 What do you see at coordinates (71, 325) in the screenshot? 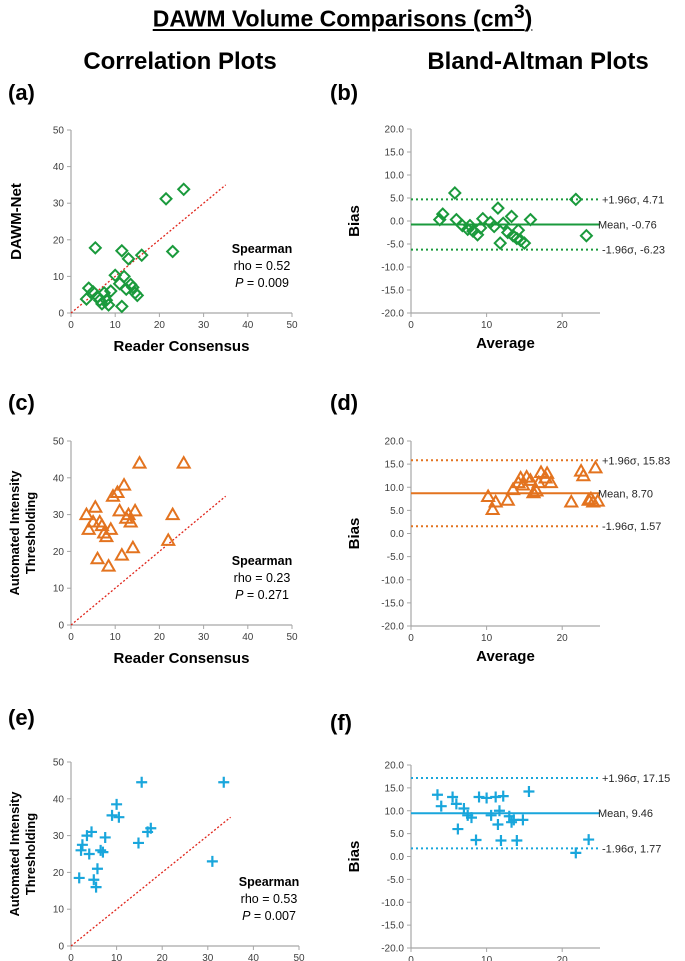
I see `x-tick-label-a: 0` at bounding box center [71, 325].